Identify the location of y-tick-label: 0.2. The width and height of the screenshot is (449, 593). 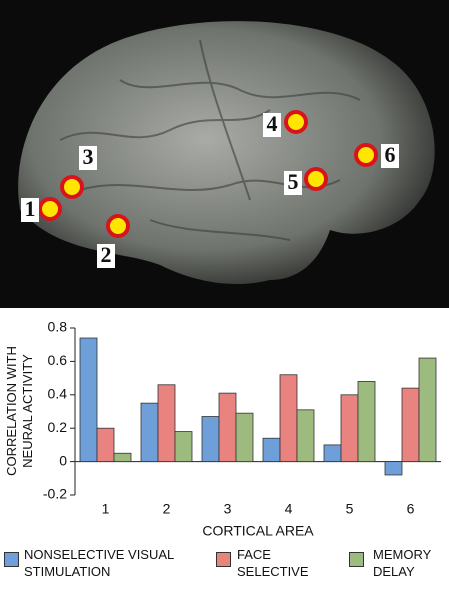
(58, 427).